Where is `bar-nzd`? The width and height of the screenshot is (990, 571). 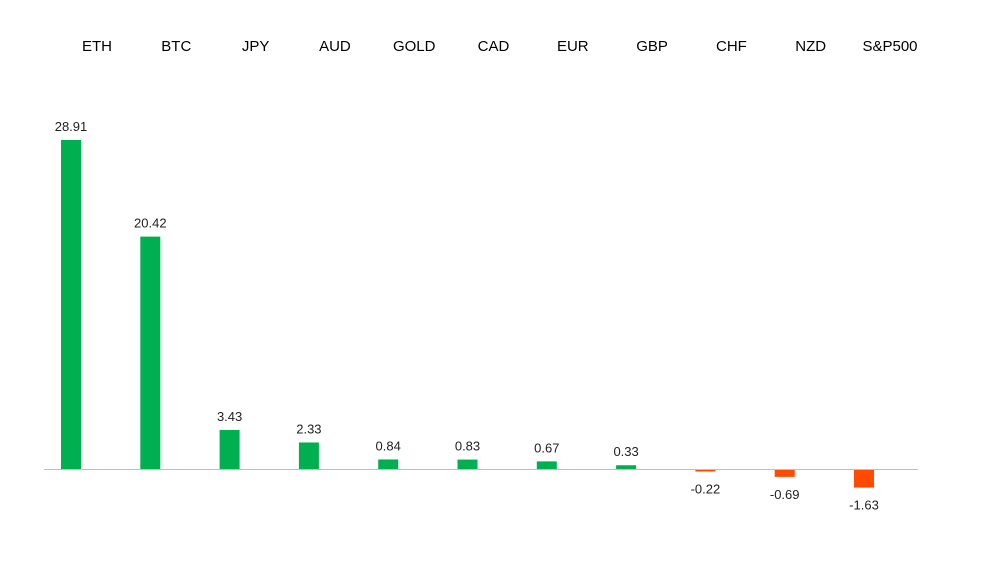
bar-nzd is located at coordinates (784, 473).